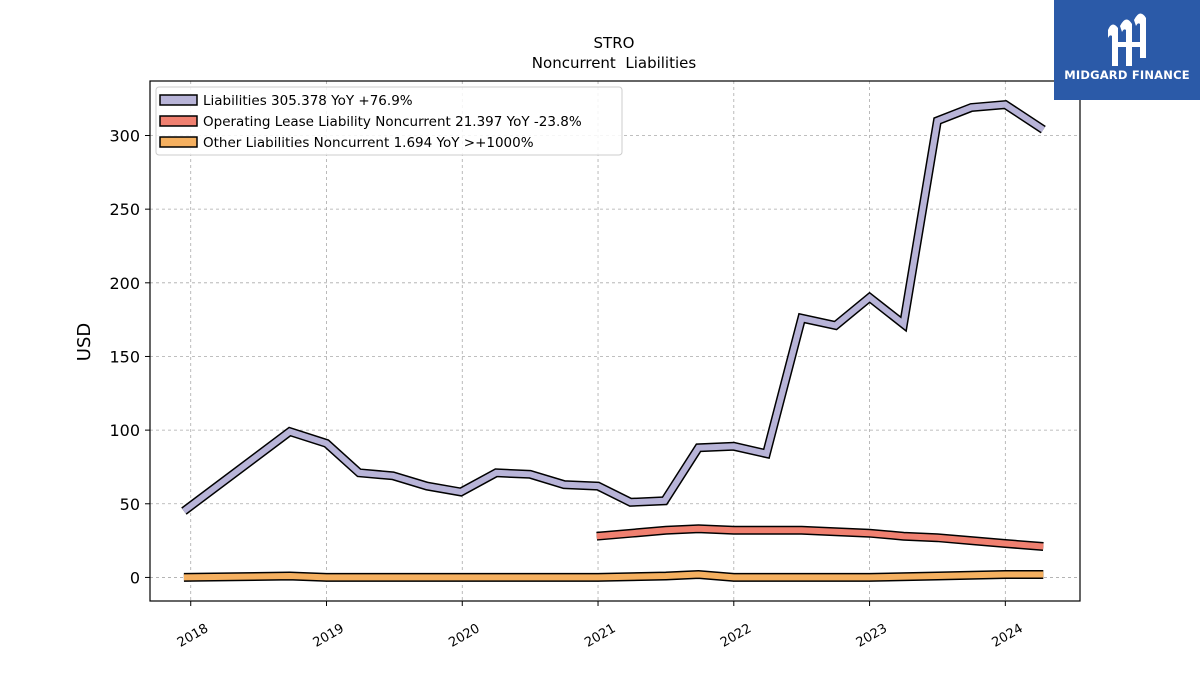  Describe the element at coordinates (135, 577) in the screenshot. I see `y-tick-label: 0` at that location.